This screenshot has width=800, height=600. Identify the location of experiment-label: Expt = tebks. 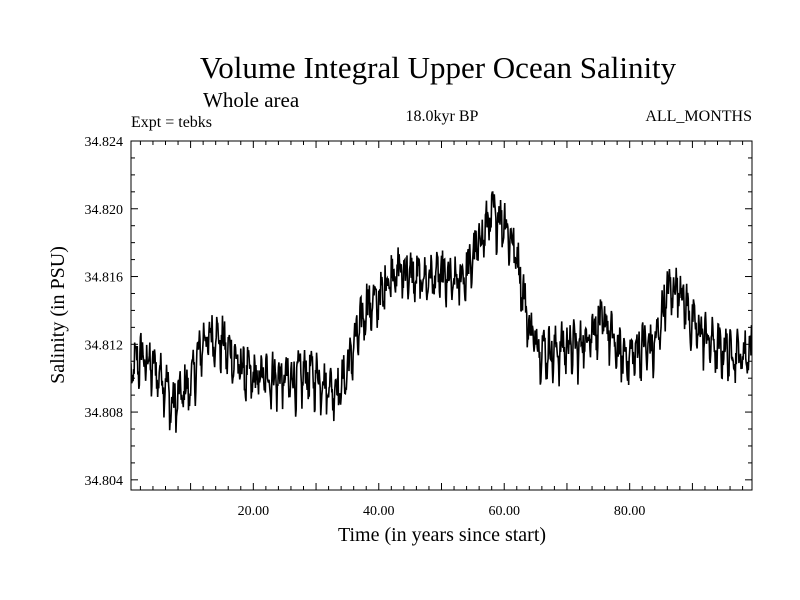
(171, 122).